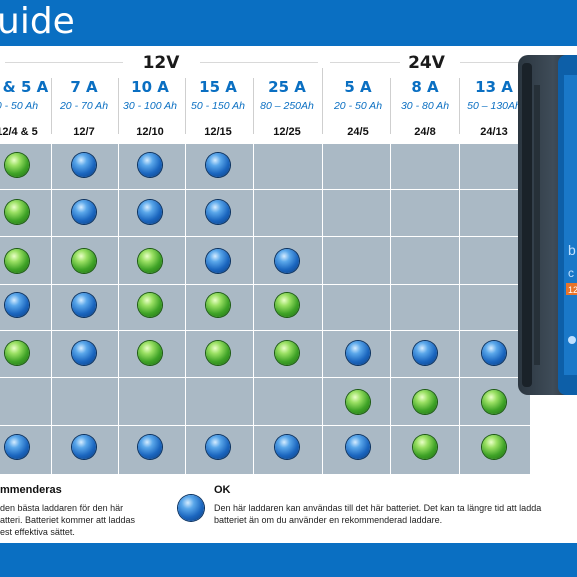 The width and height of the screenshot is (577, 577). I want to click on legend-recommended-title: mmenderas, so click(31, 490).